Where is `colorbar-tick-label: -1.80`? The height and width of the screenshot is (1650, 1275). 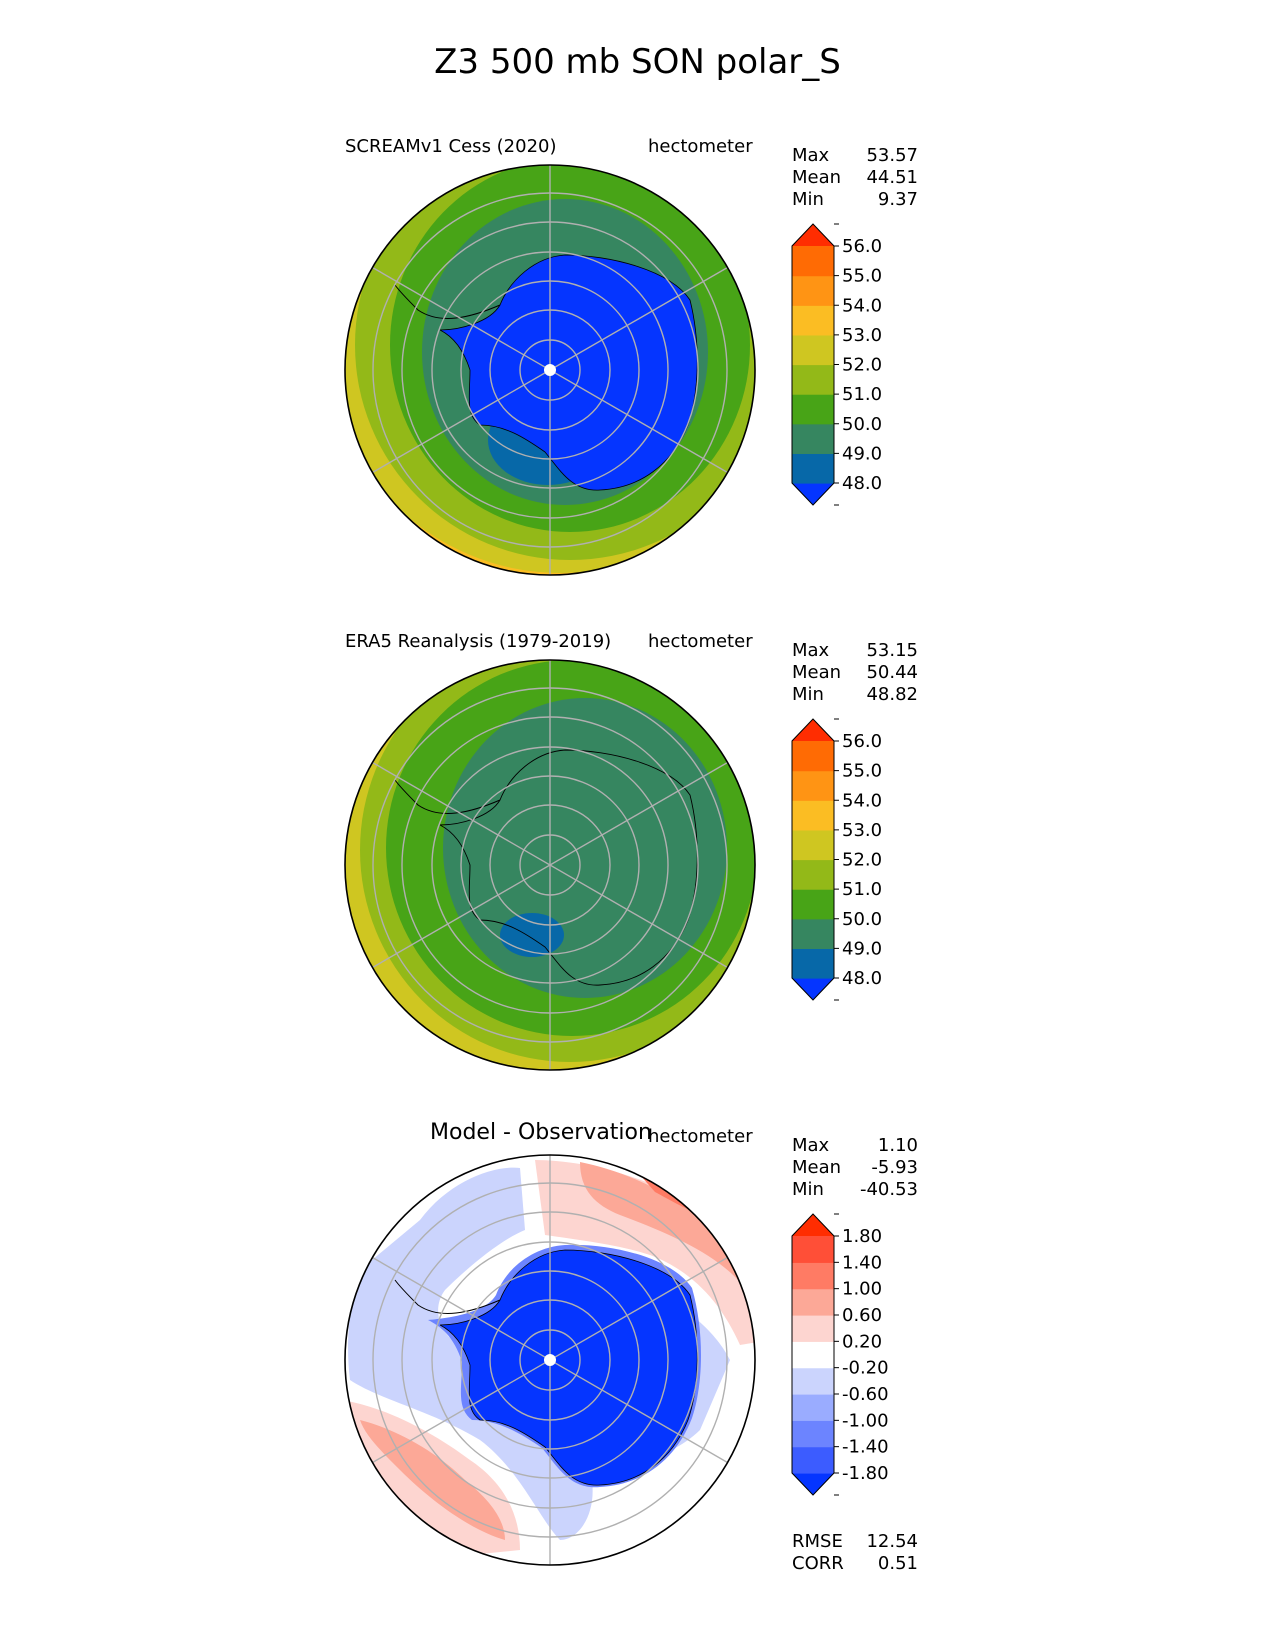
colorbar-tick-label: -1.80 is located at coordinates (865, 1473).